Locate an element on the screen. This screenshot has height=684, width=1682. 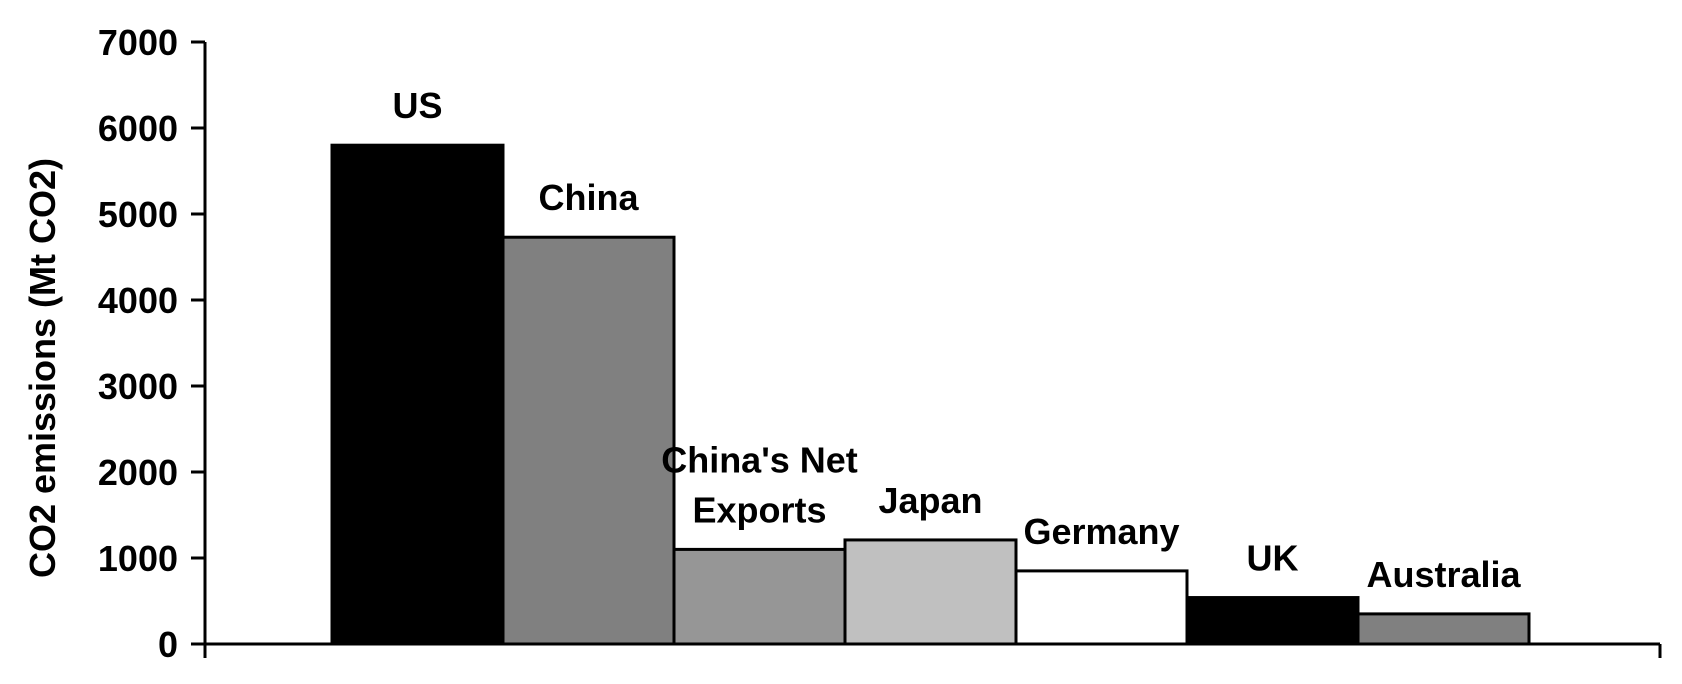
bar-china-s-net-exports is located at coordinates (759, 596).